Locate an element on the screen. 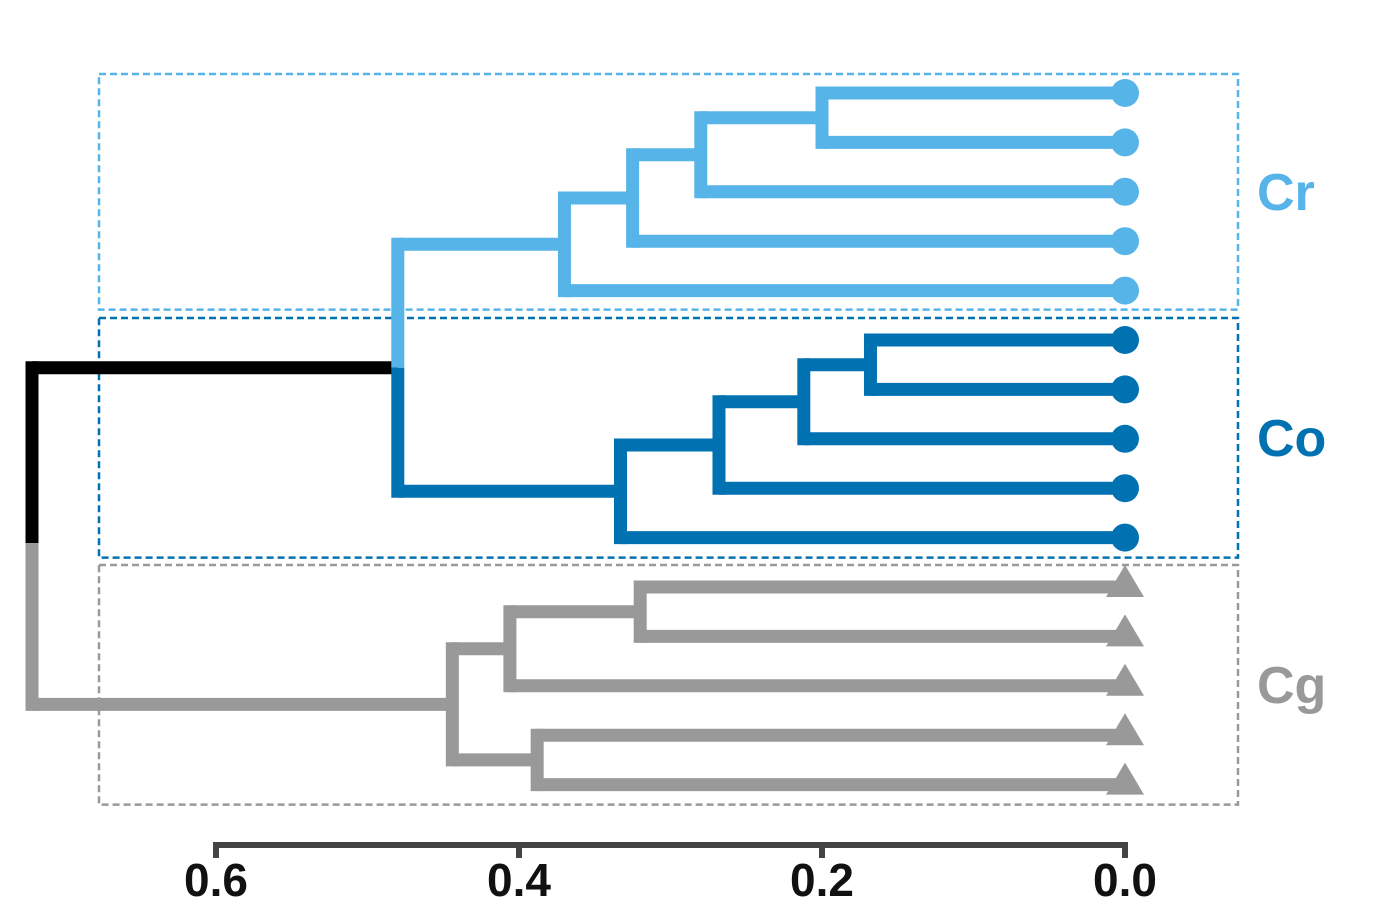 The width and height of the screenshot is (1397, 908). axis-tick-label: 0.6 is located at coordinates (216, 880).